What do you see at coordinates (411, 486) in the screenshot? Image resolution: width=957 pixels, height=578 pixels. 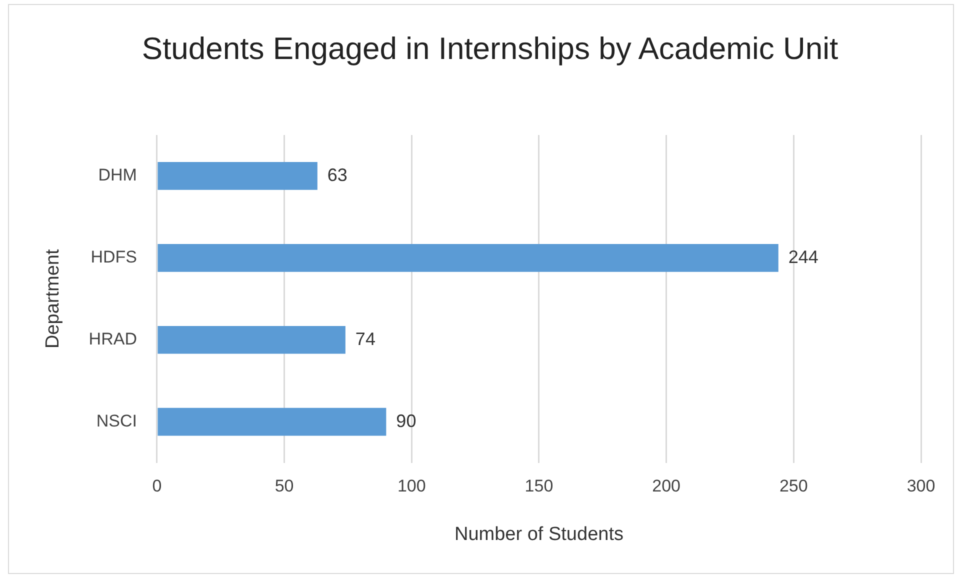 I see `x-tick-label: 100` at bounding box center [411, 486].